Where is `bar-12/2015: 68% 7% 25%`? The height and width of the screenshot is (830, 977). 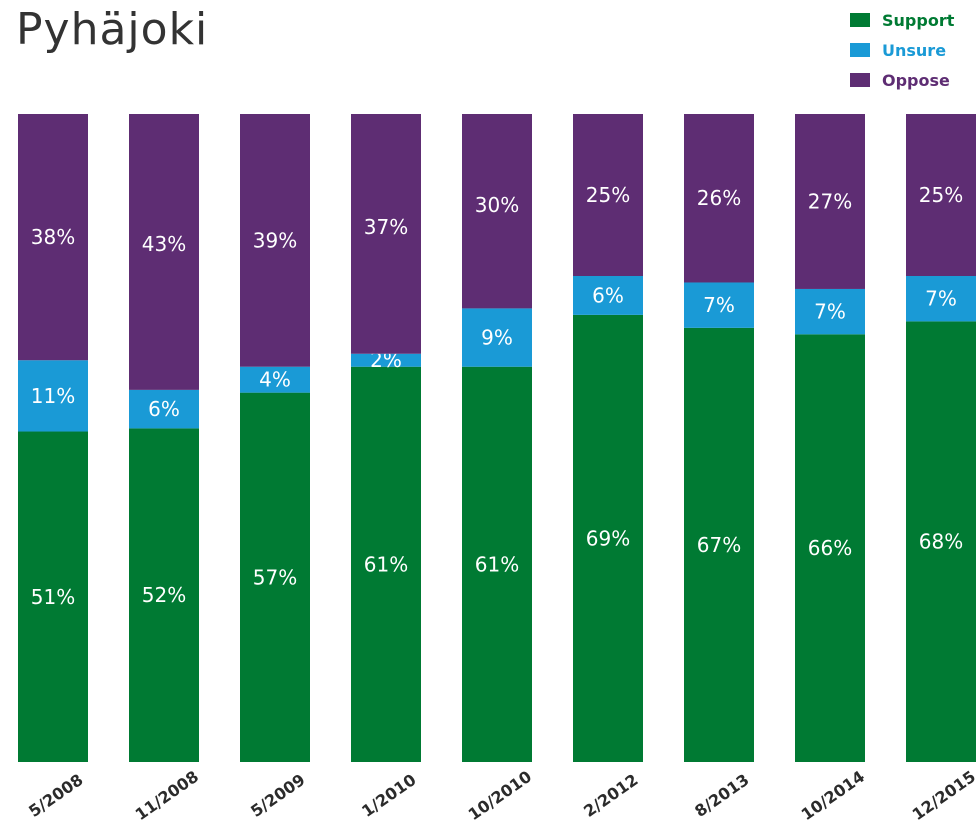
bar-12/2015: 68% 7% 25% is located at coordinates (941, 438).